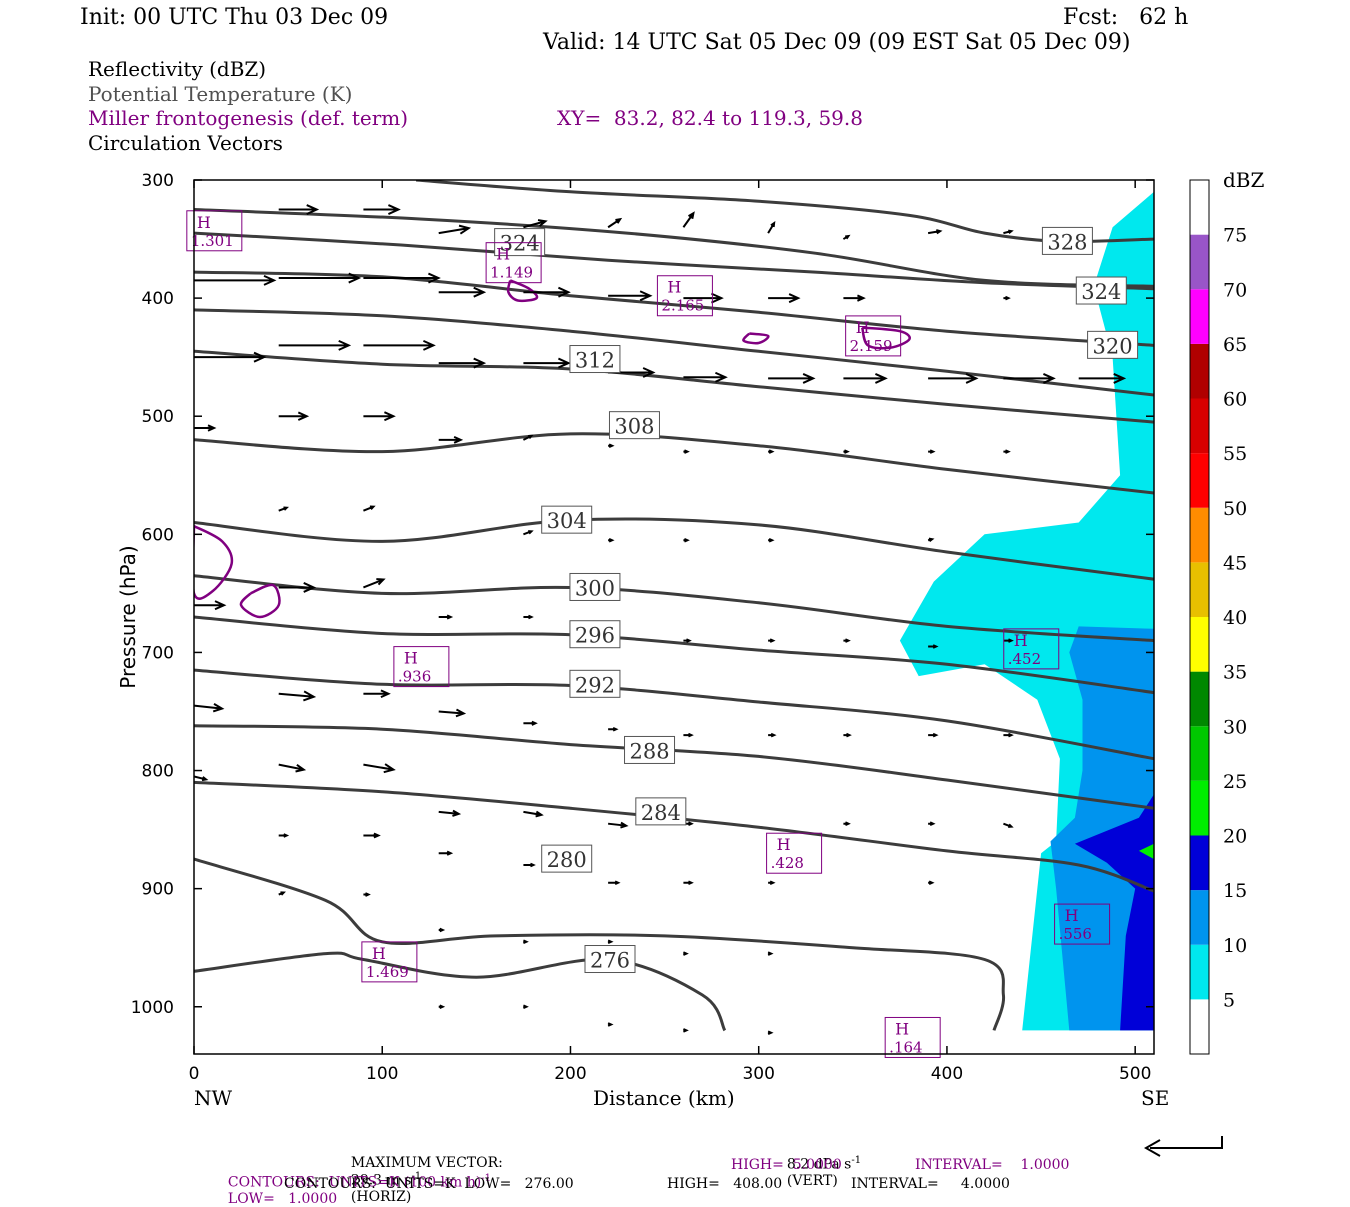 The height and width of the screenshot is (1207, 1350). I want to click on frontogenesis-max-value: .428, so click(787, 863).